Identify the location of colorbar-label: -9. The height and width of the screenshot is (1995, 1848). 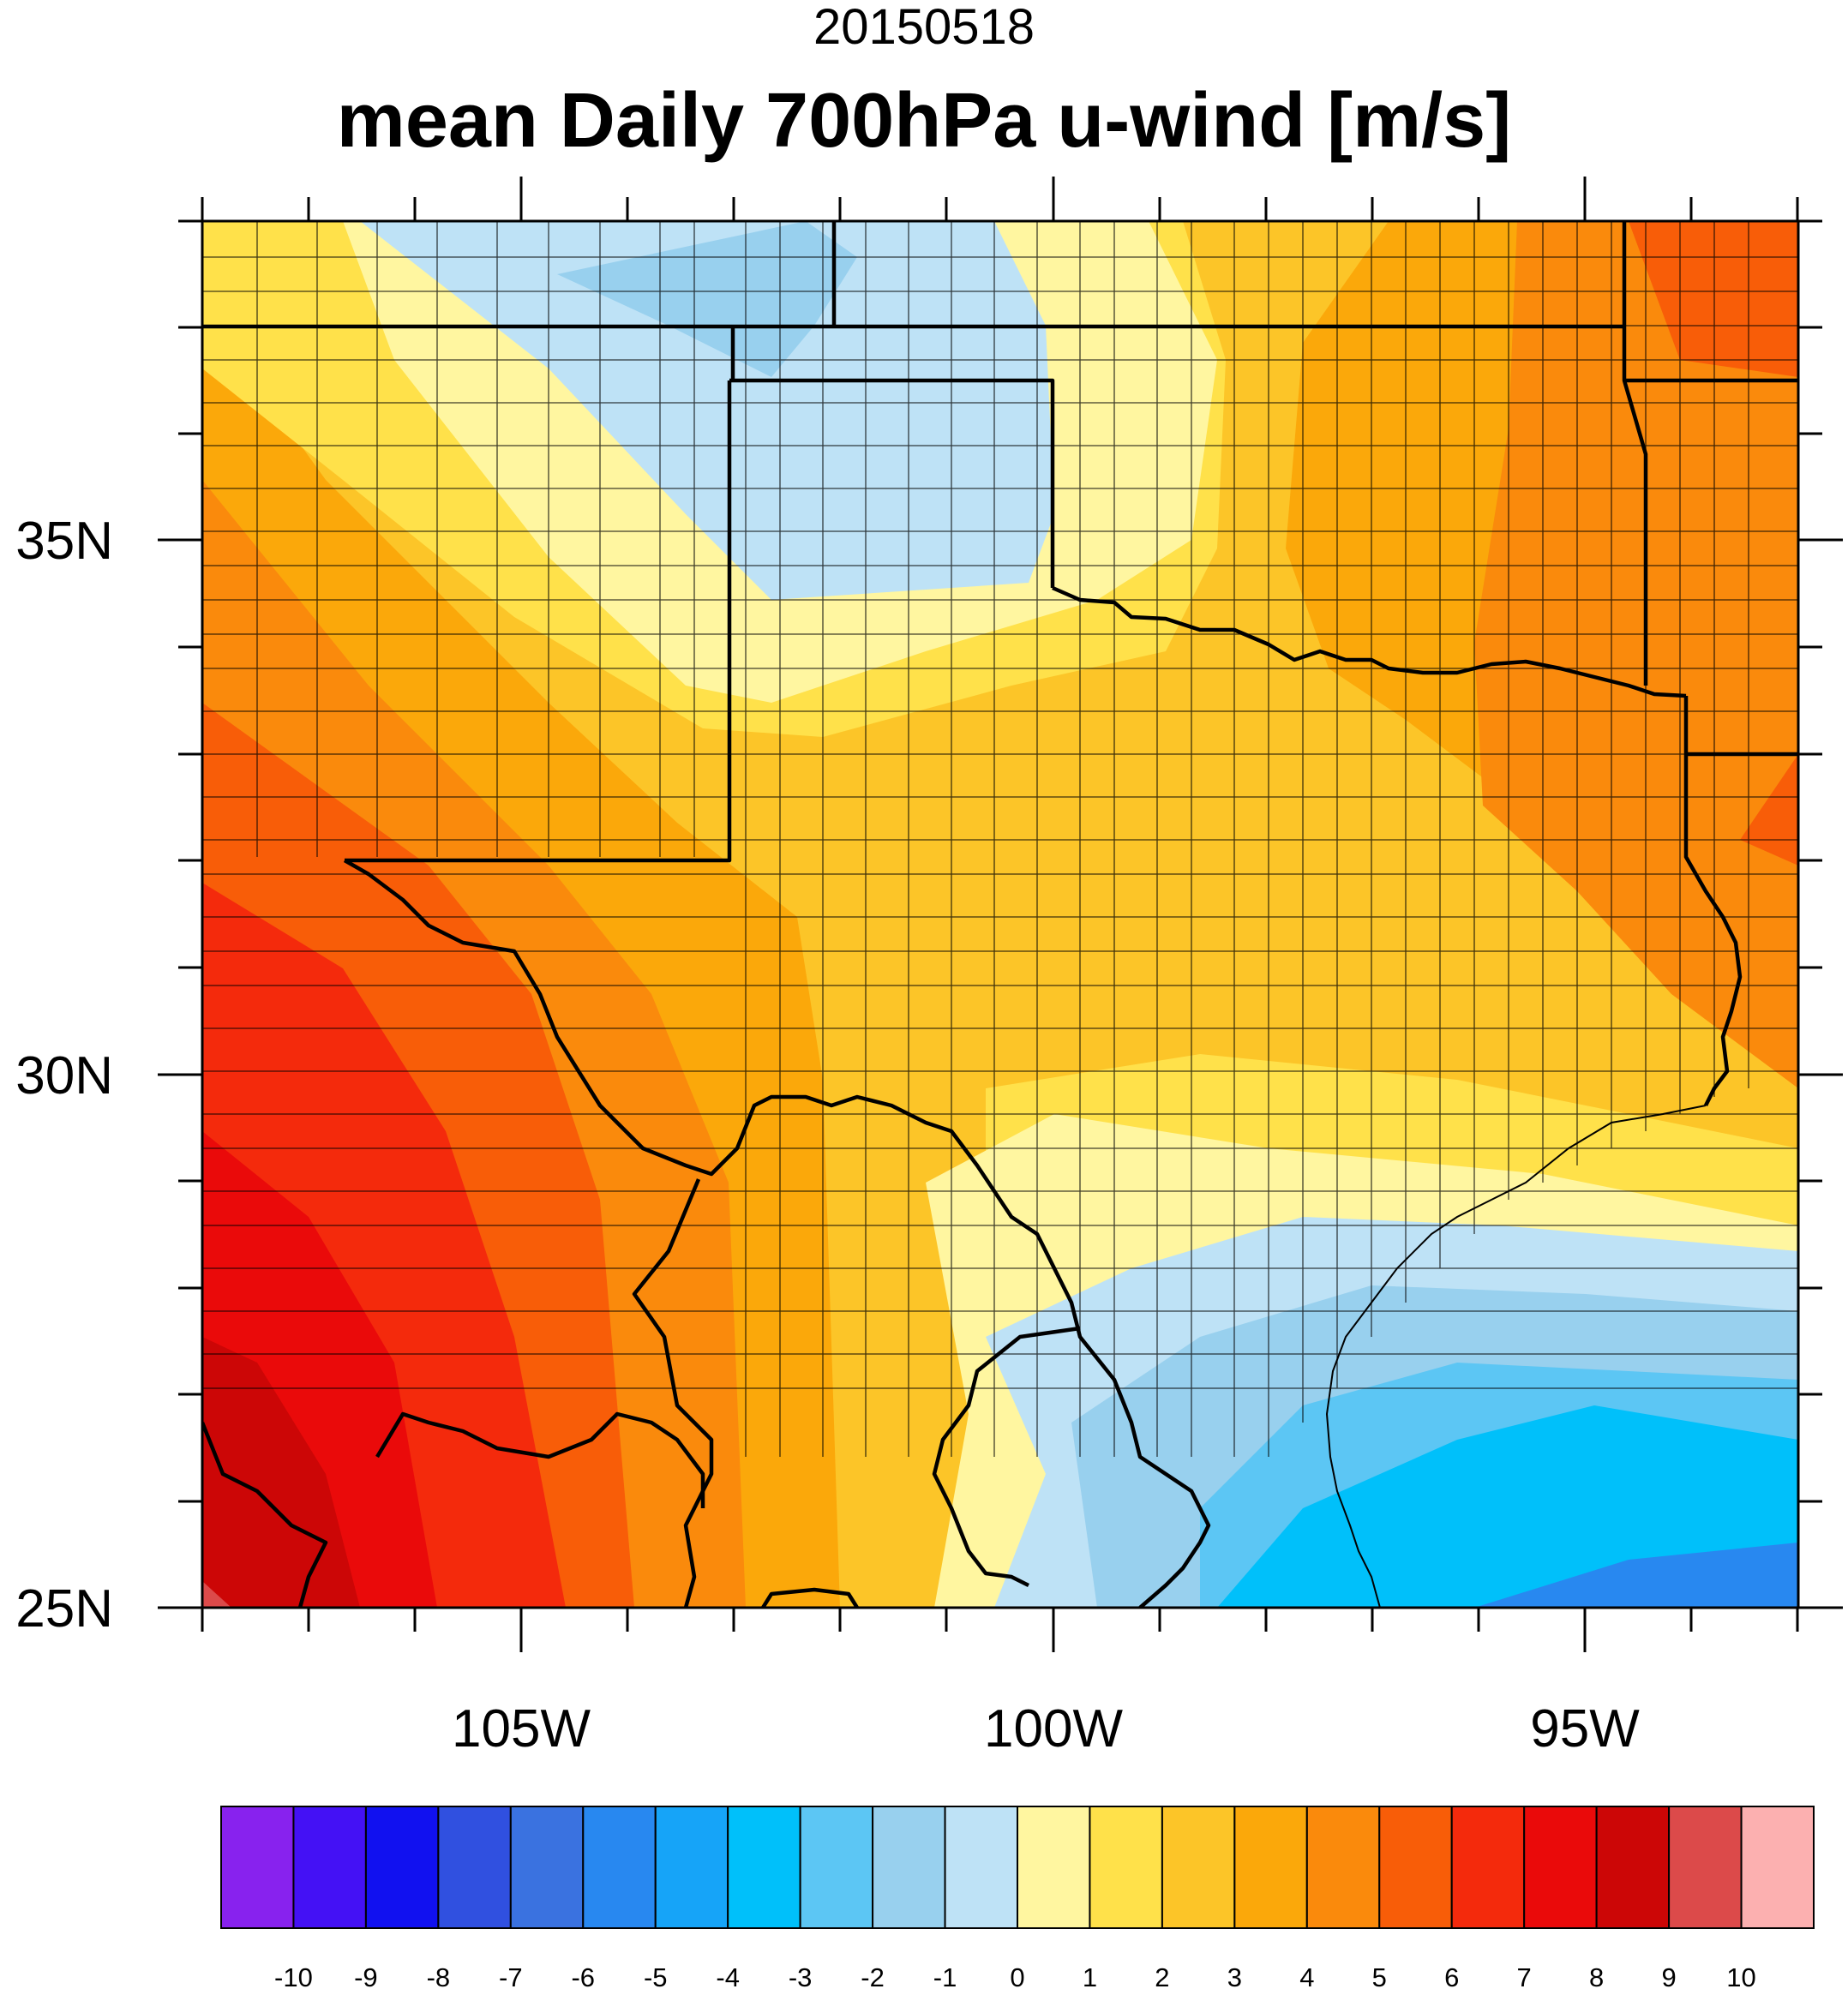
(366, 1977).